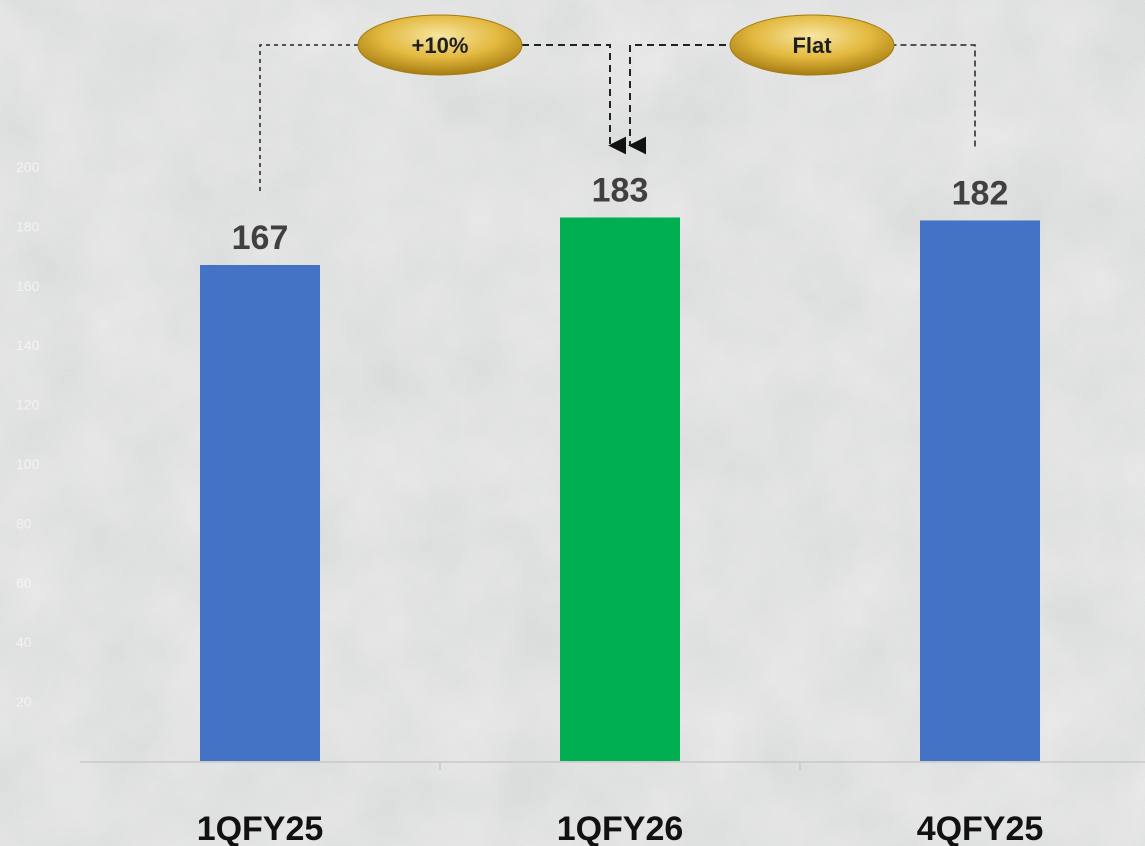  Describe the element at coordinates (28, 286) in the screenshot. I see `y-tick-label-7: 160` at that location.